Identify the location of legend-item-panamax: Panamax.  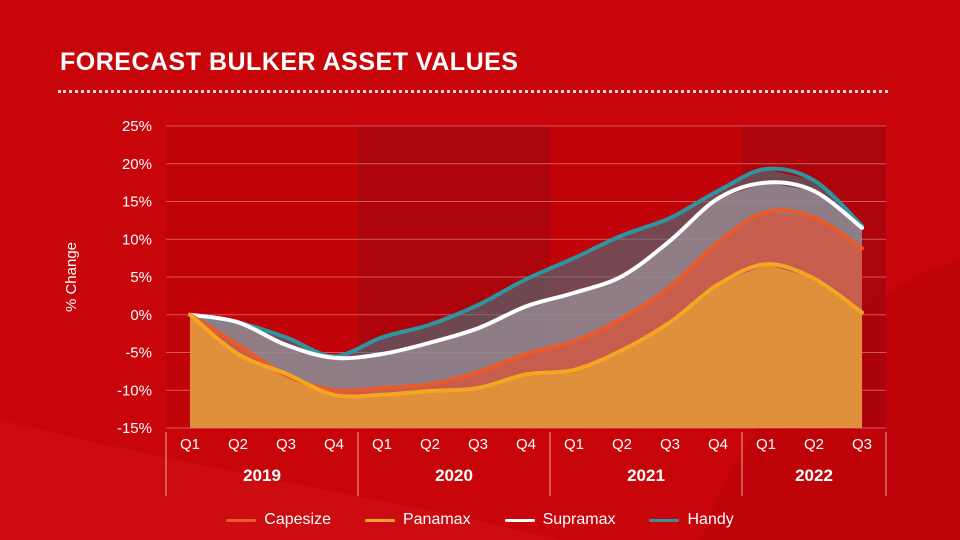
(417, 520).